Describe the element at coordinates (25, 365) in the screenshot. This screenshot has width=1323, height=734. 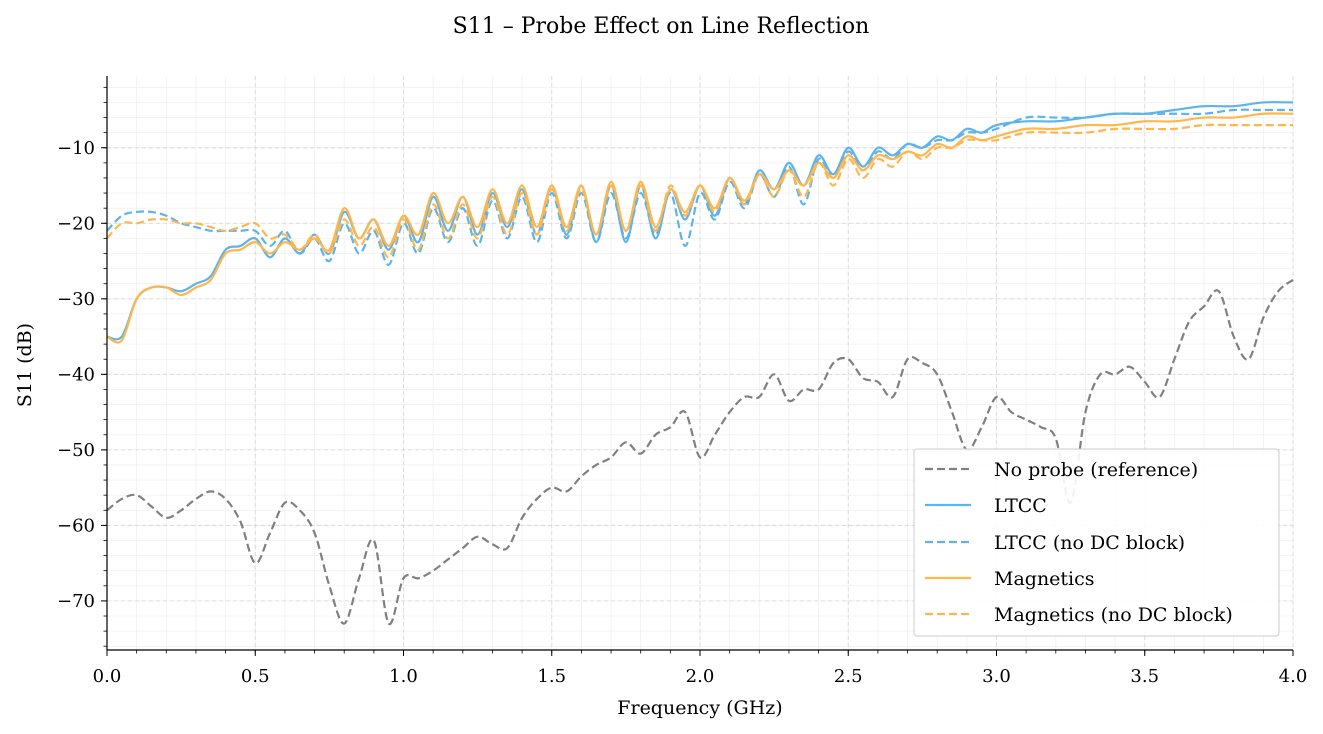
I see `y-axis-label: S11 (dB)` at that location.